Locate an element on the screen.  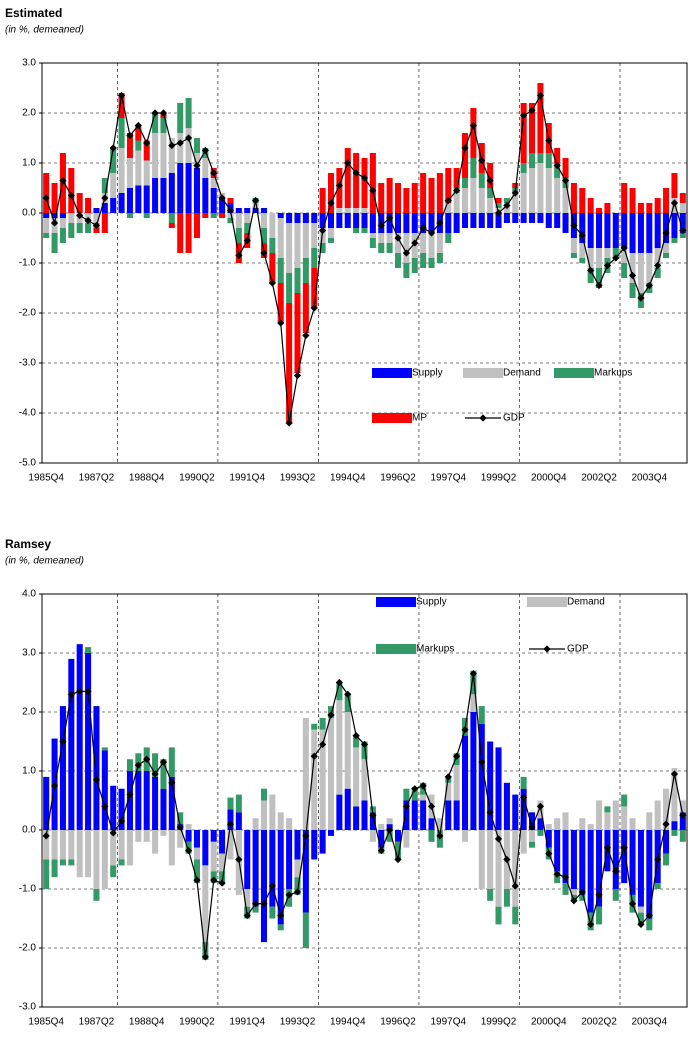
chart-title: Ramsey is located at coordinates (28, 544).